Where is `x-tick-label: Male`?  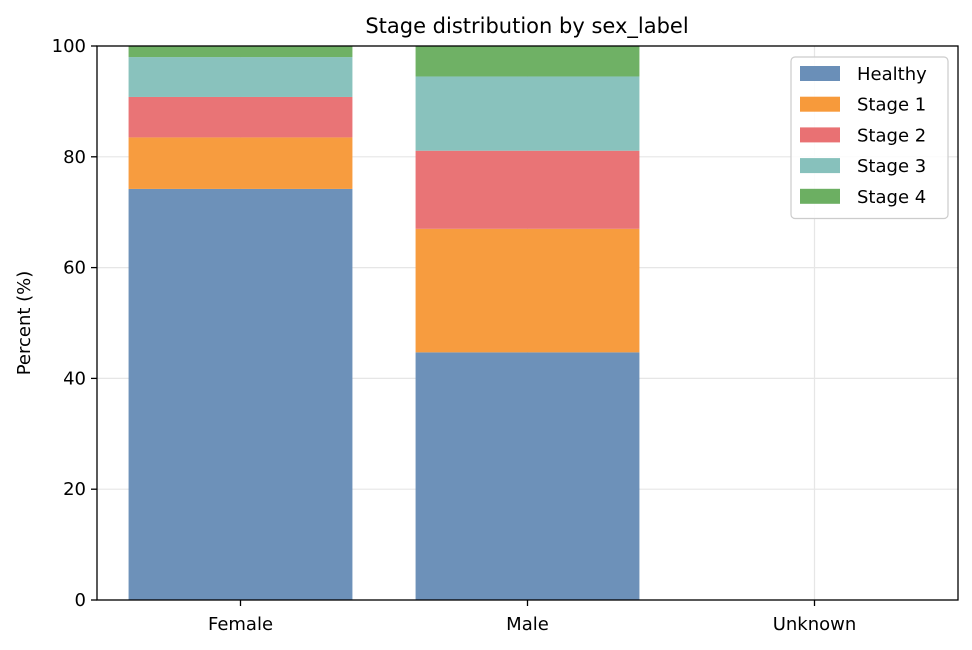 x-tick-label: Male is located at coordinates (527, 624).